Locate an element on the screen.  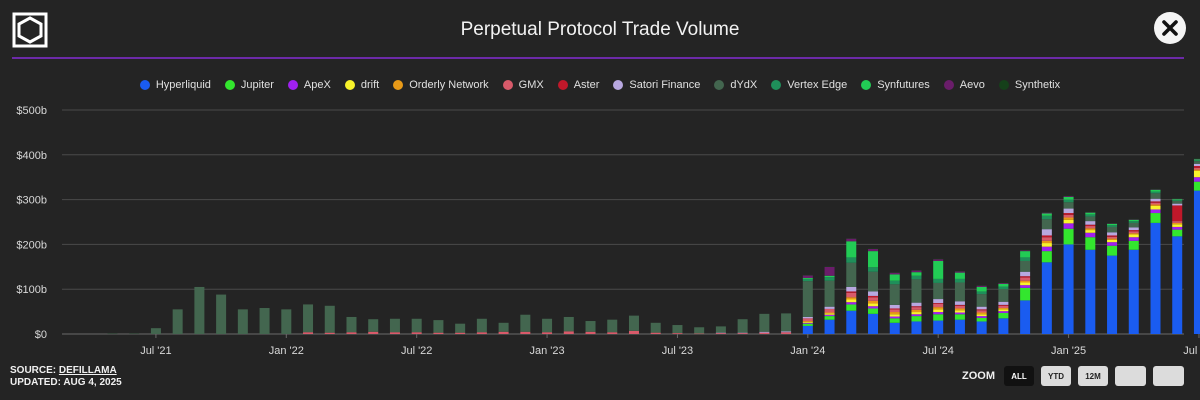
y-tick-label: $200b is located at coordinates (31, 245).